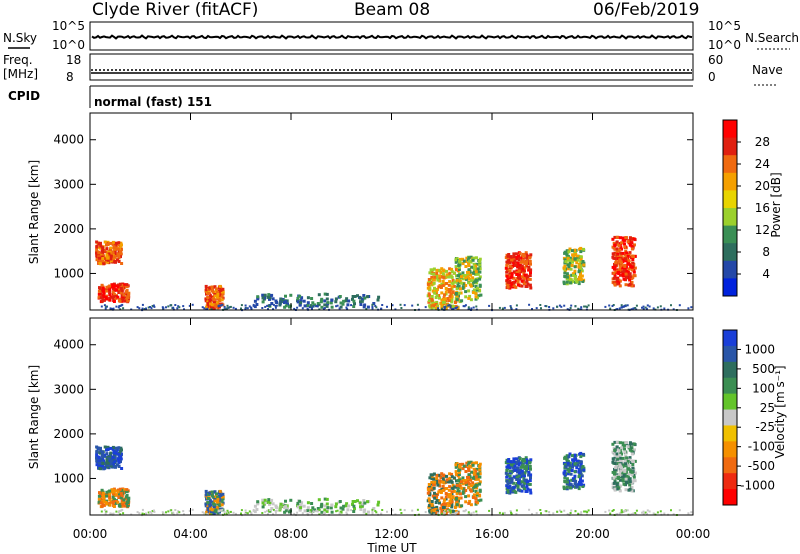 The height and width of the screenshot is (554, 800). I want to click on nsky-label: N.Sky, so click(20, 38).